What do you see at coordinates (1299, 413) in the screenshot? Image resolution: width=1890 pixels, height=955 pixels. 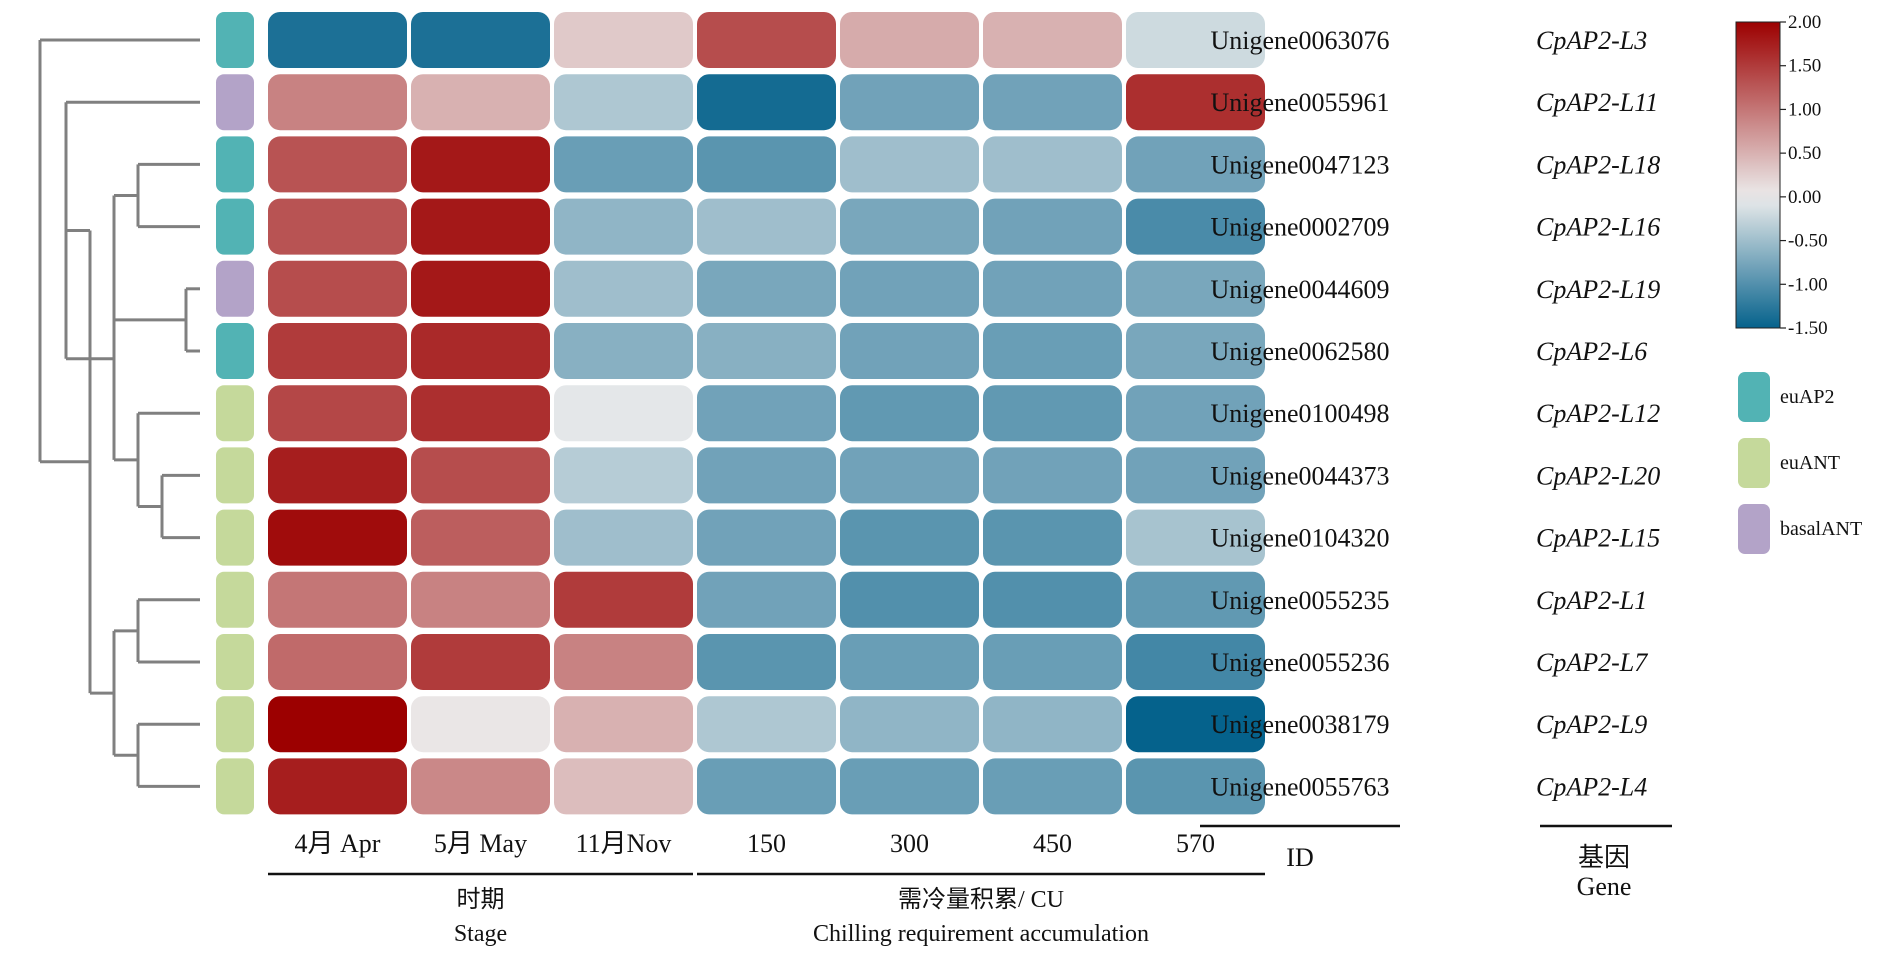 I see `row-id-label: Unigene0100498` at bounding box center [1299, 413].